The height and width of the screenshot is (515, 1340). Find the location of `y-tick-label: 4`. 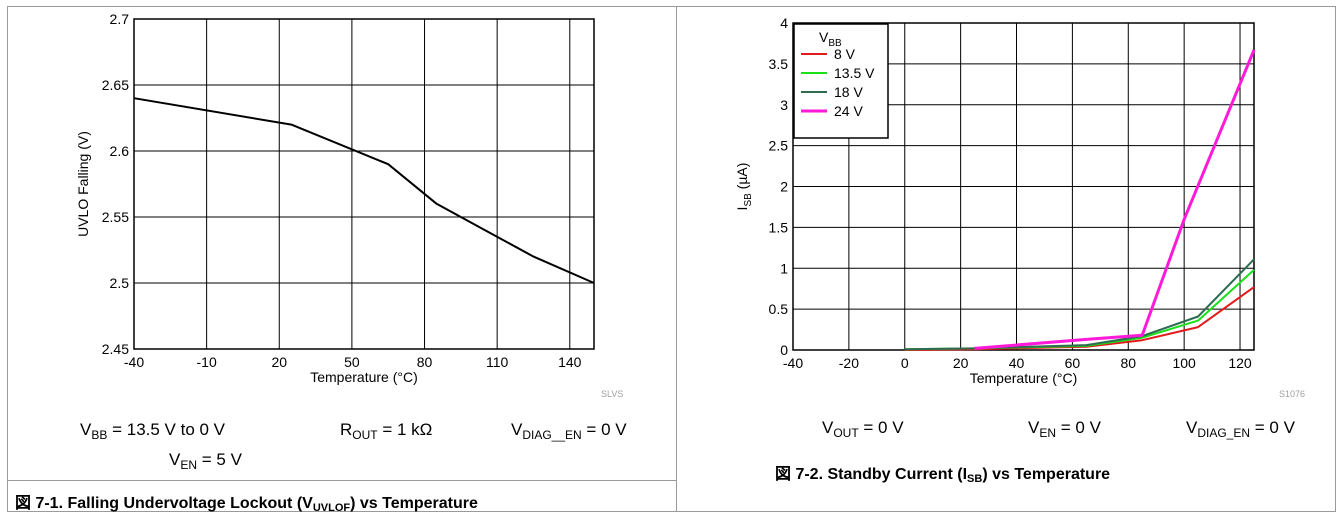

y-tick-label: 4 is located at coordinates (784, 23).